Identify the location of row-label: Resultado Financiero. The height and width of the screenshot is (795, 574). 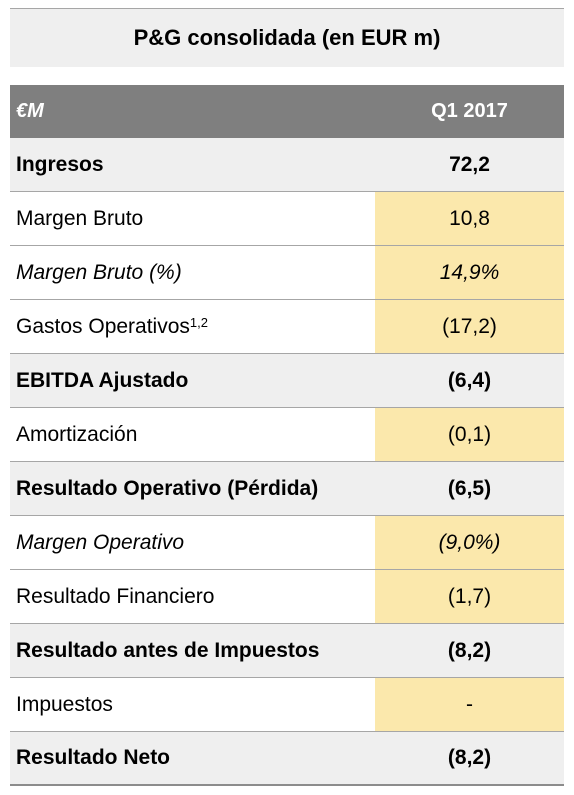
(115, 596).